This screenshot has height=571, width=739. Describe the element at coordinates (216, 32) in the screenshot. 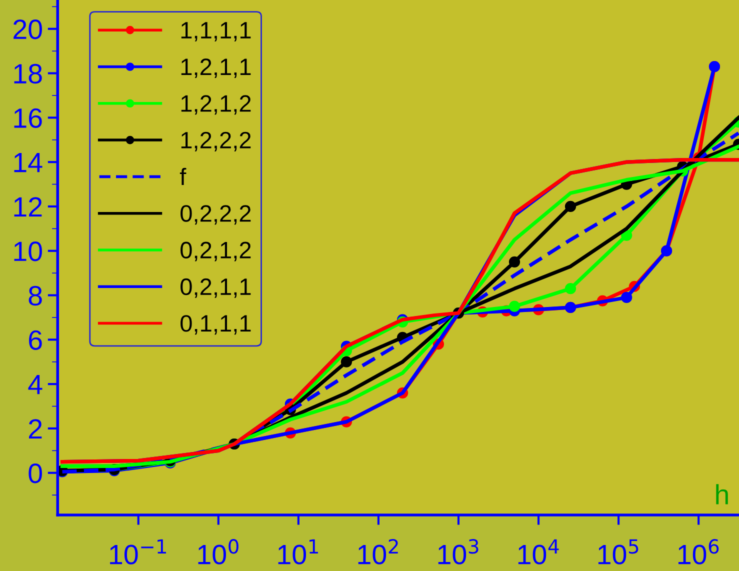

I see `legend-label: 1,1,1,1` at that location.